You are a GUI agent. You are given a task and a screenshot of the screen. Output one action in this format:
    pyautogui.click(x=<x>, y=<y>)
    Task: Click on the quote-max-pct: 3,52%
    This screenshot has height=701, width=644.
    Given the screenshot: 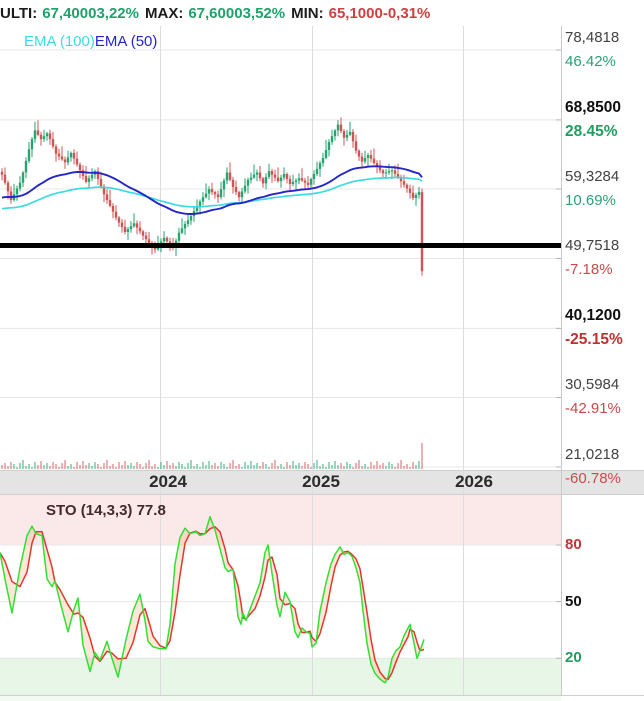 What is the action you would take?
    pyautogui.click(x=264, y=13)
    